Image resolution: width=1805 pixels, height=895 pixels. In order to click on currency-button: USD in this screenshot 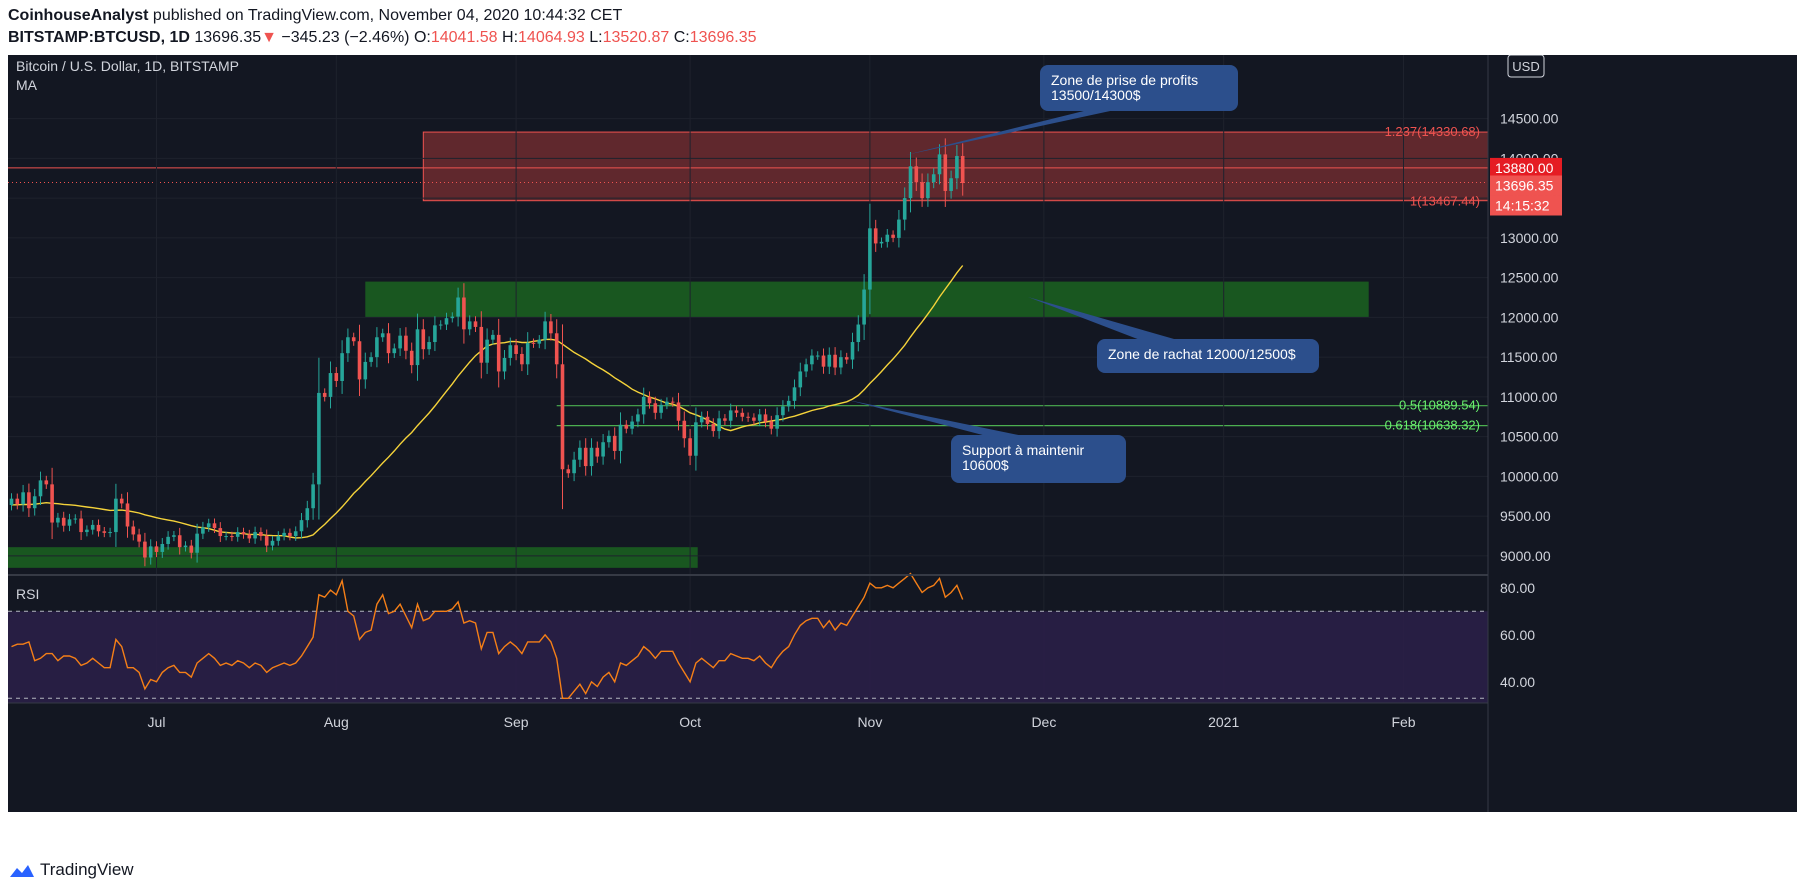, I will do `click(1526, 66)`.